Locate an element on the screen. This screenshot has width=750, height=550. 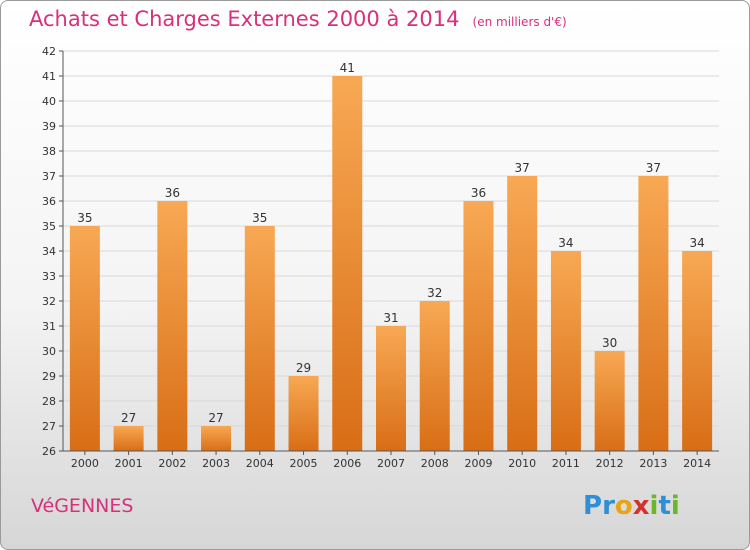
x-tick-label: 2009 is located at coordinates (478, 463).